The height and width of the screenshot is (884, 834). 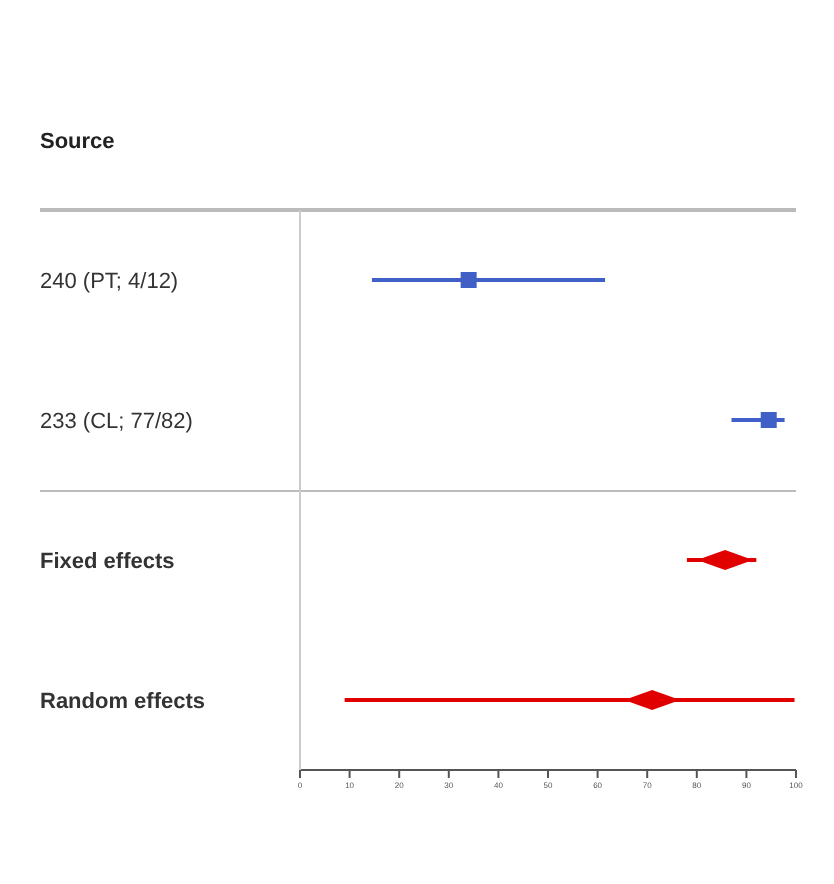 I want to click on y-axis-title: Source, so click(x=77, y=142).